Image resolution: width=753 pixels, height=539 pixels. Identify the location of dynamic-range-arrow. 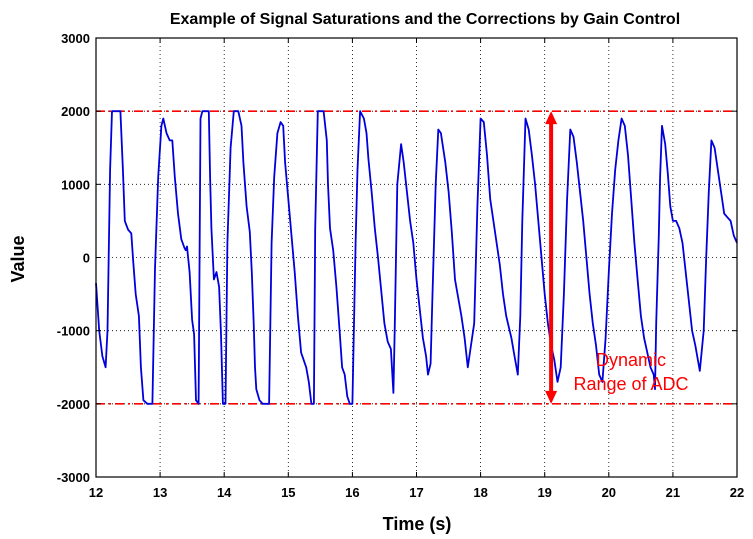
(551, 257).